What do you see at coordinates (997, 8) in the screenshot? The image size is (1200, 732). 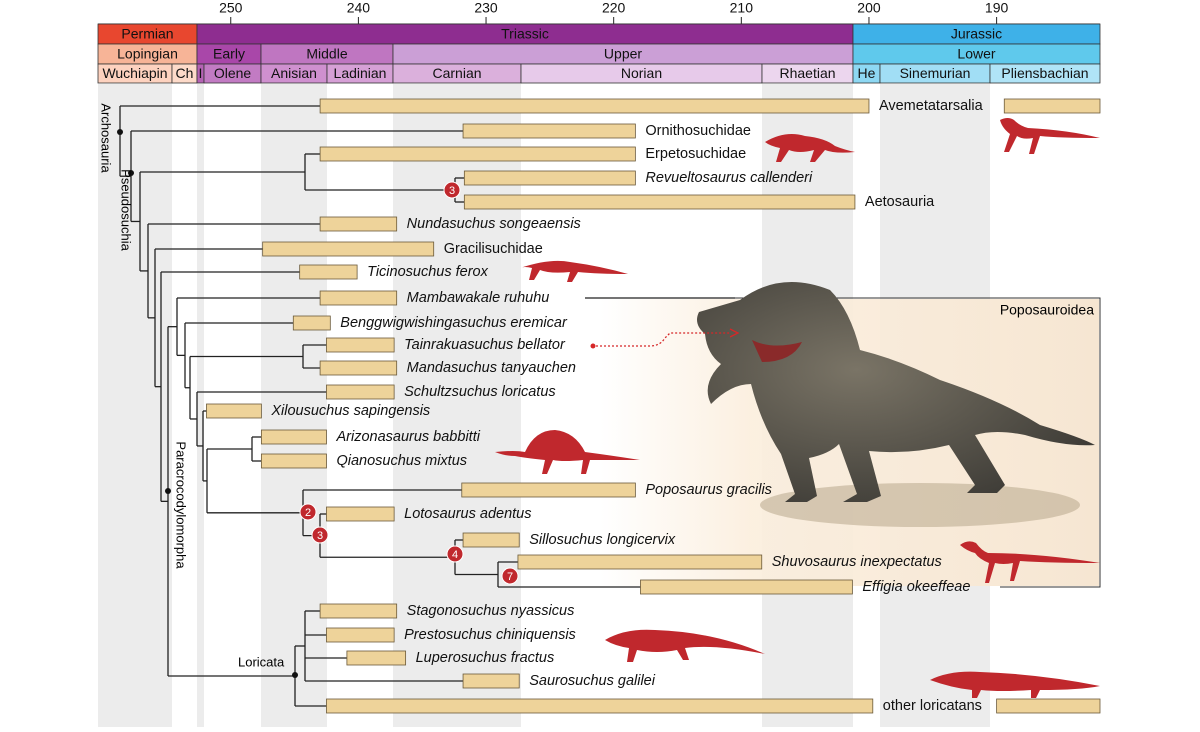 I see `tick-label: 190` at bounding box center [997, 8].